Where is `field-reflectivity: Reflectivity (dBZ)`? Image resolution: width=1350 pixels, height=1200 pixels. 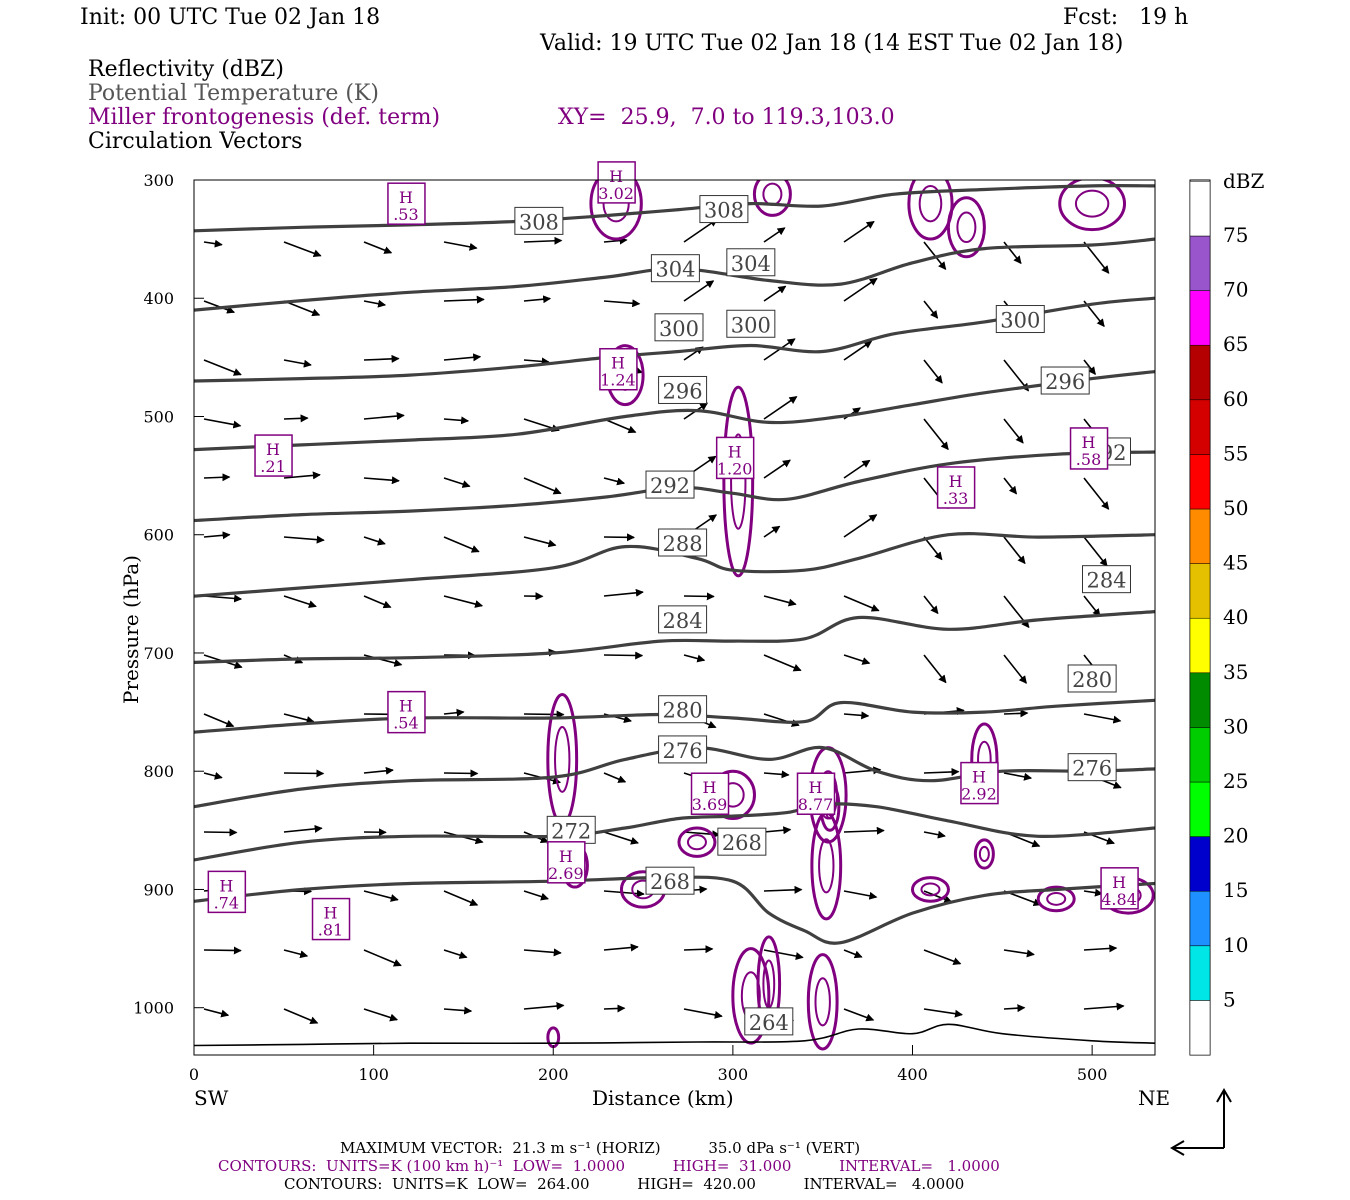
field-reflectivity: Reflectivity (dBZ) is located at coordinates (186, 69).